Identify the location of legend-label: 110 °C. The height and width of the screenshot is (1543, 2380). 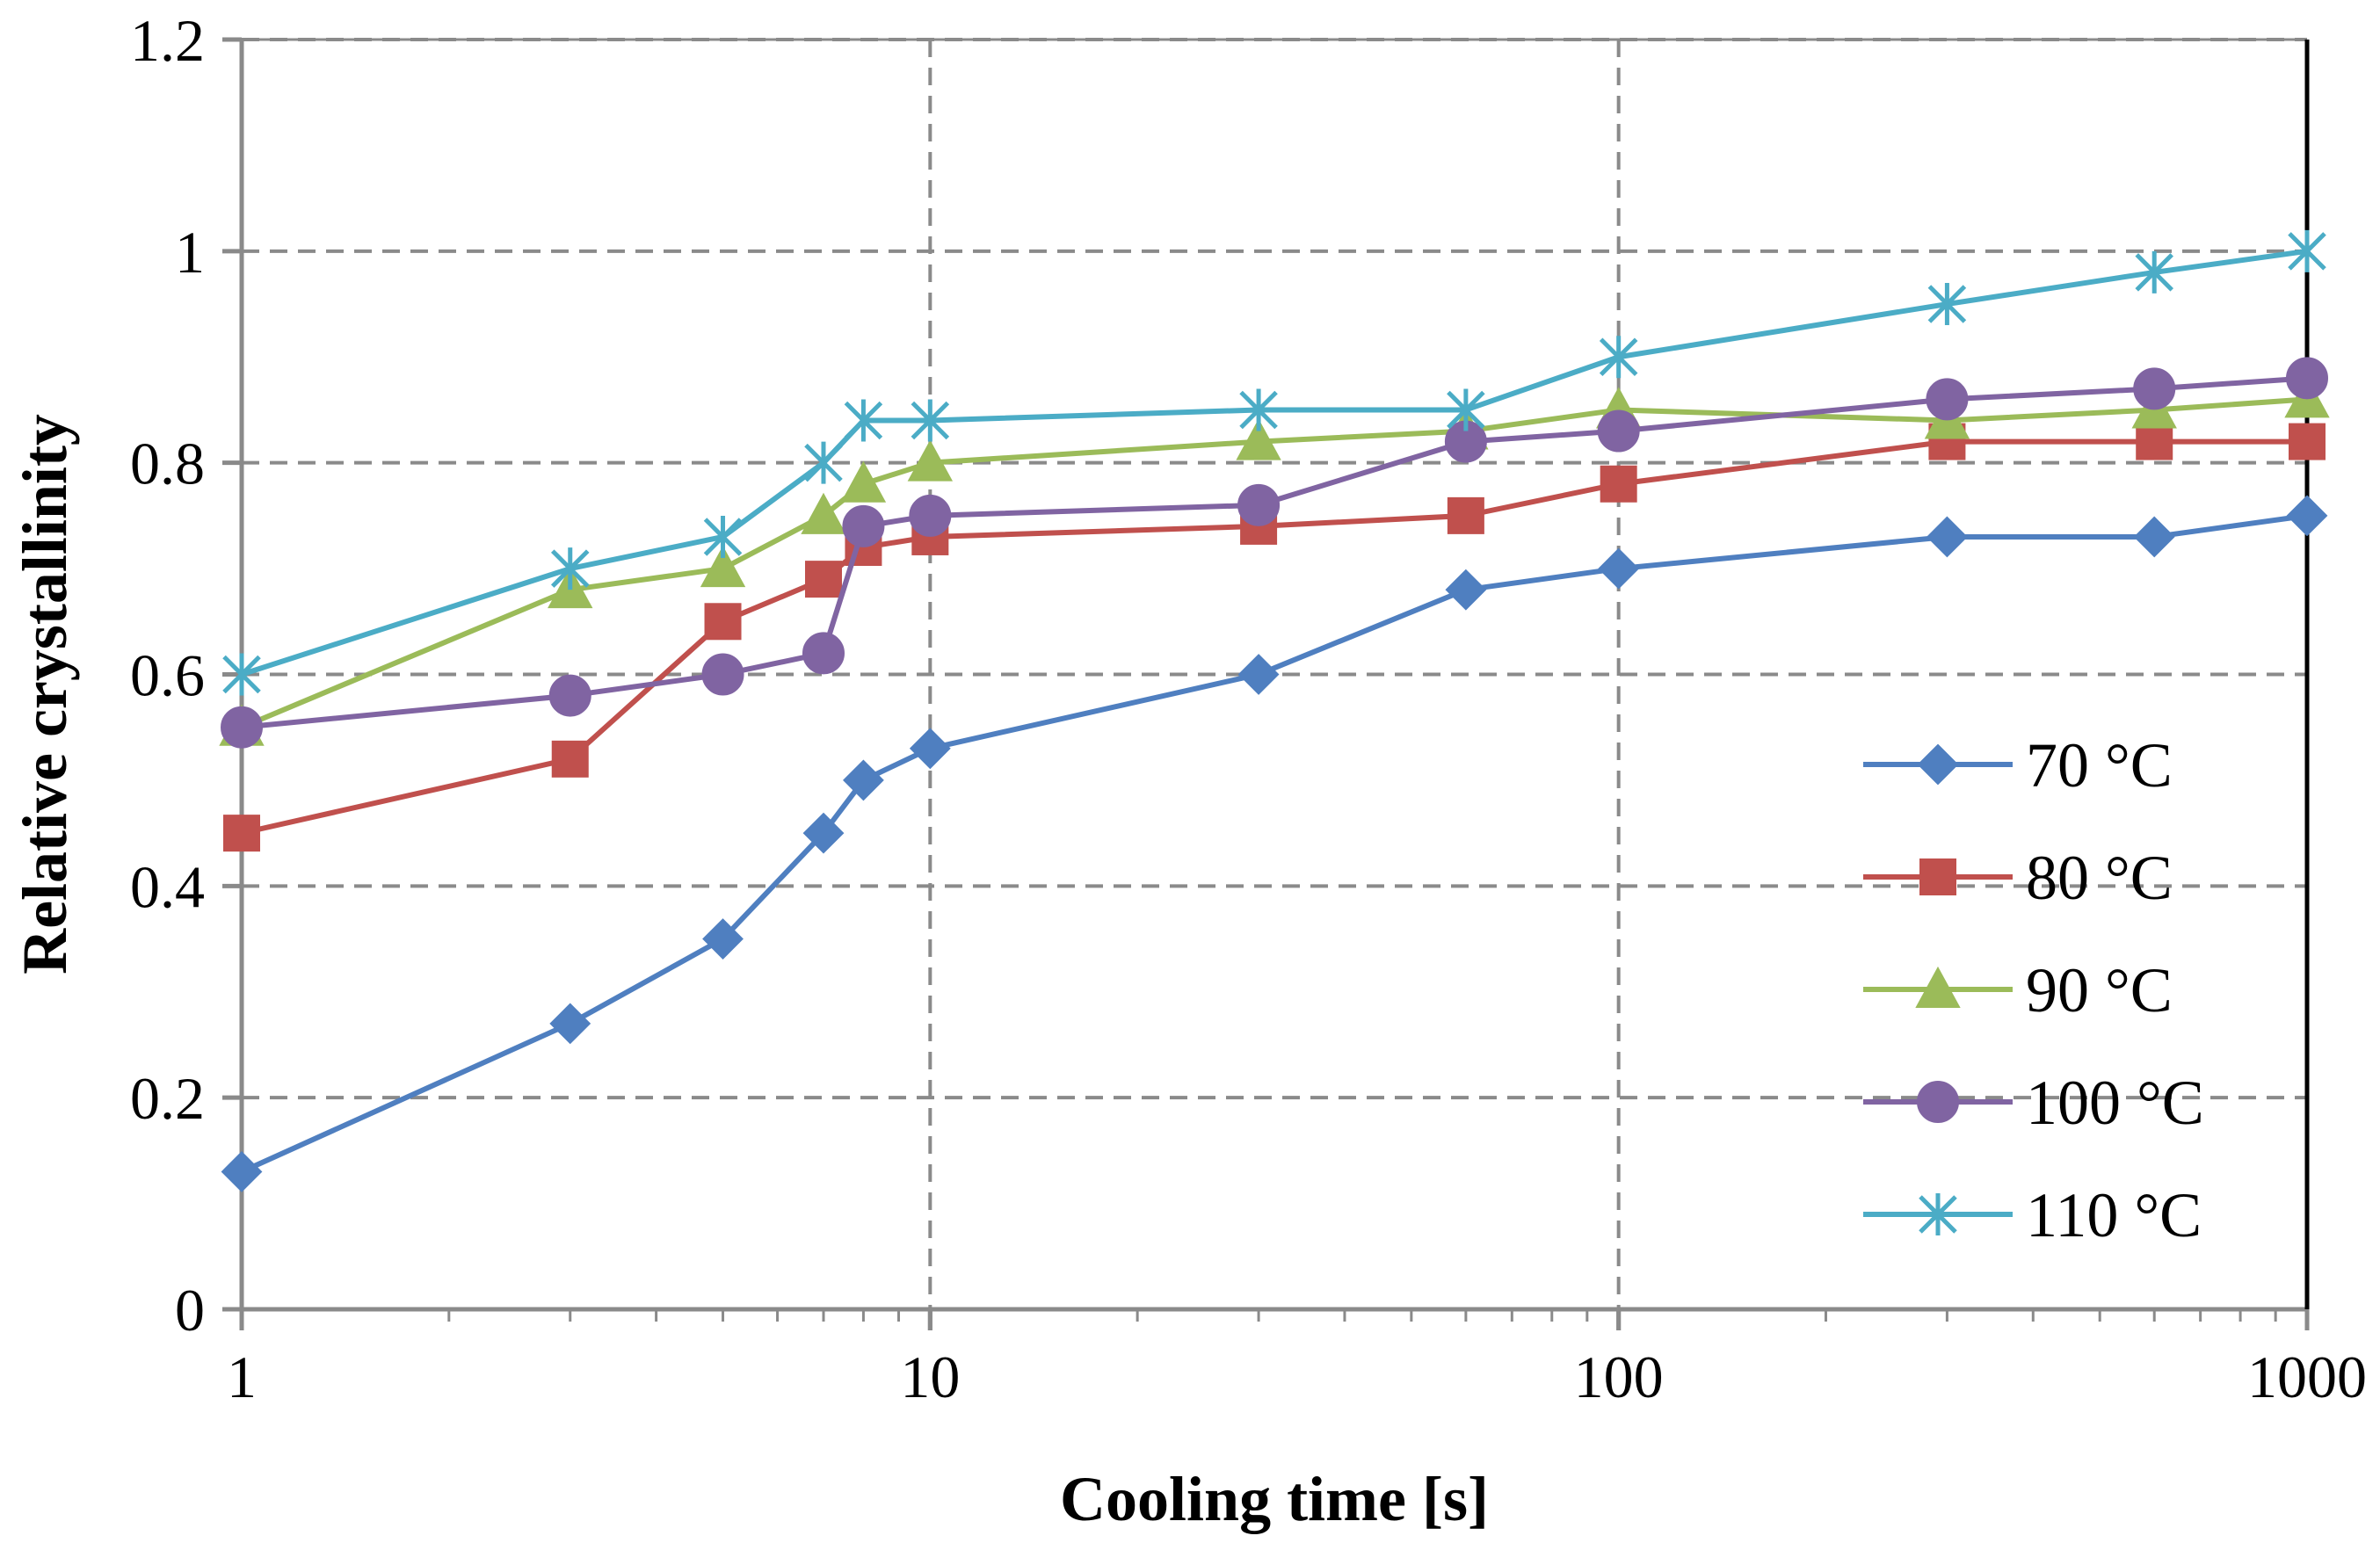
(2114, 1215).